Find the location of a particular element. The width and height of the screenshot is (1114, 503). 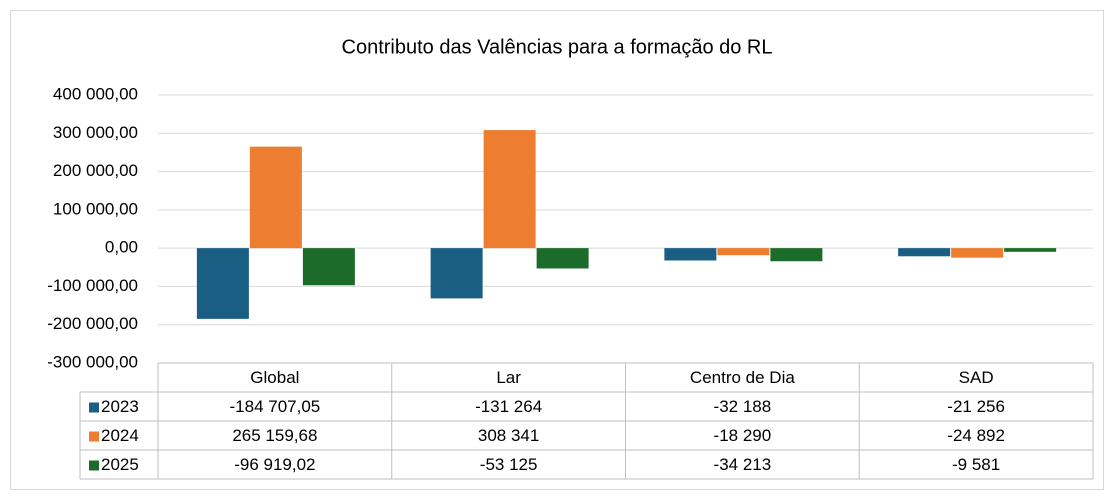

data-label: -9 581 is located at coordinates (976, 464).